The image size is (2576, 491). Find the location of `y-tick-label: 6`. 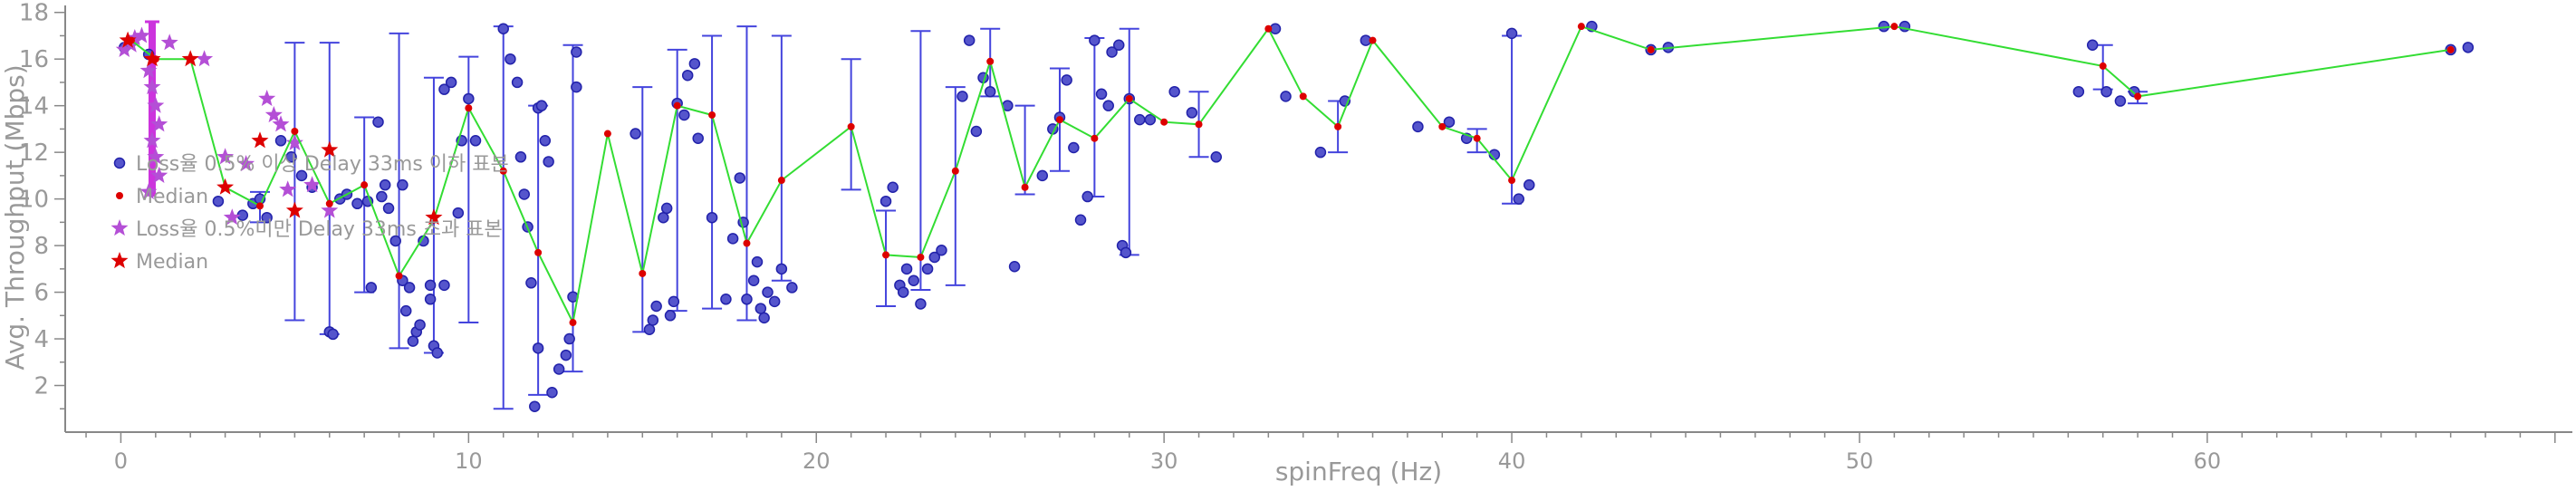

y-tick-label: 6 is located at coordinates (41, 294).